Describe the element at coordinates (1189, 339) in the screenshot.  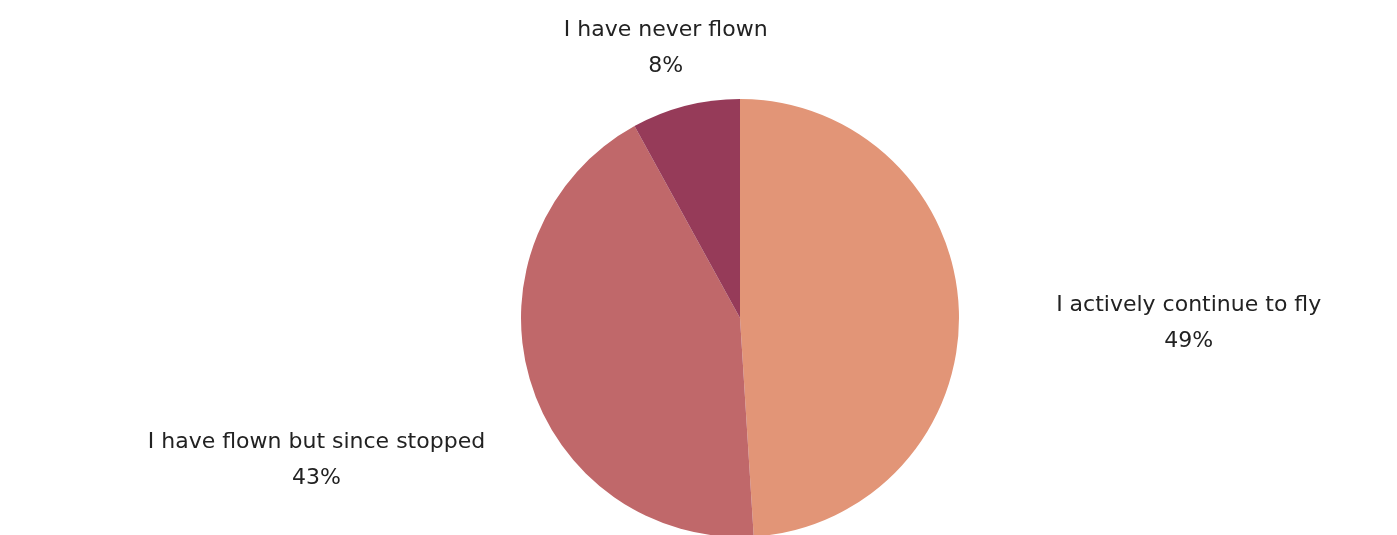
I see `data-label: 49%` at that location.